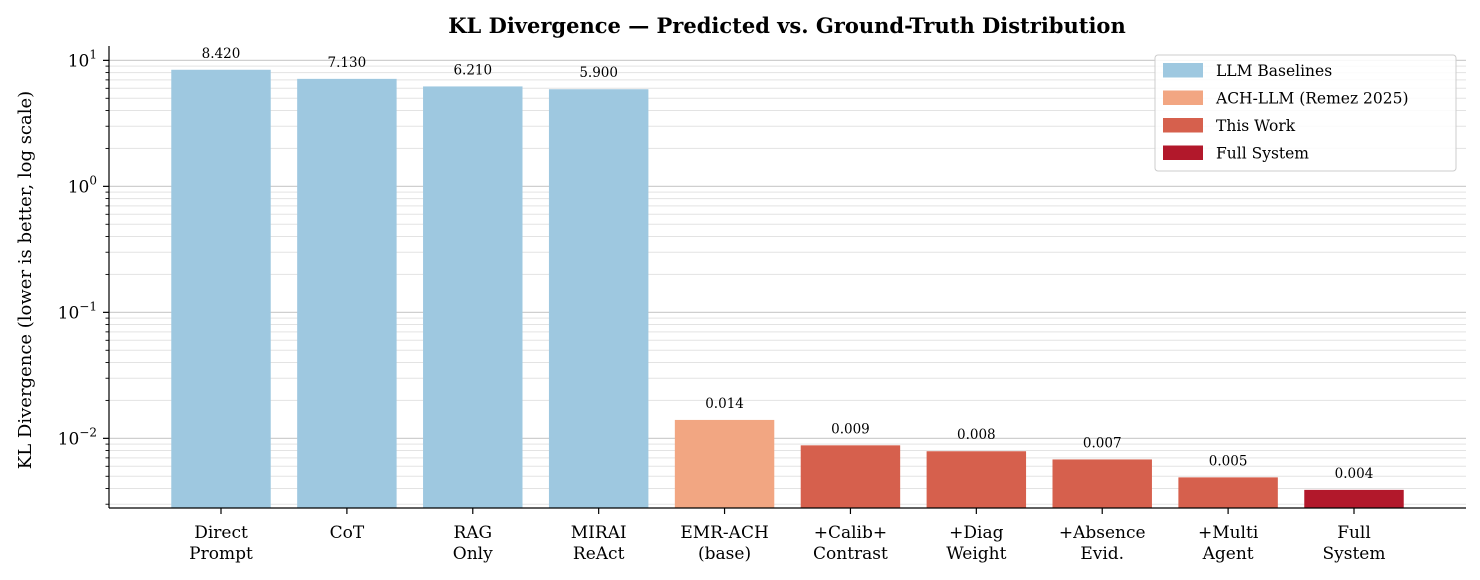  I want to click on legend-label: LLM Baselines, so click(1274, 71).